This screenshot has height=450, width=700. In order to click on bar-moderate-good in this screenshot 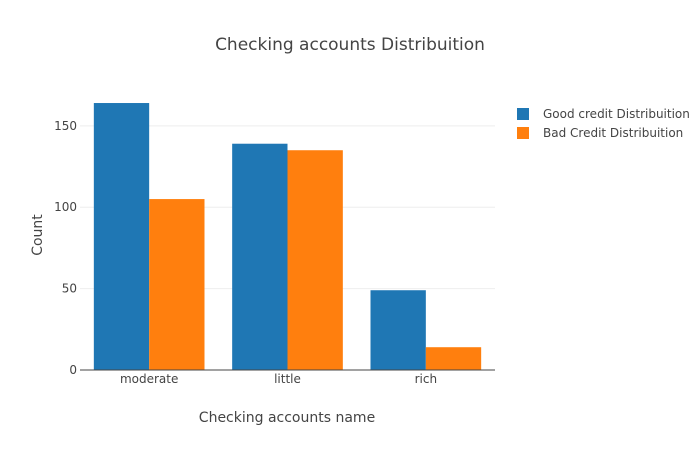, I will do `click(121, 236)`.